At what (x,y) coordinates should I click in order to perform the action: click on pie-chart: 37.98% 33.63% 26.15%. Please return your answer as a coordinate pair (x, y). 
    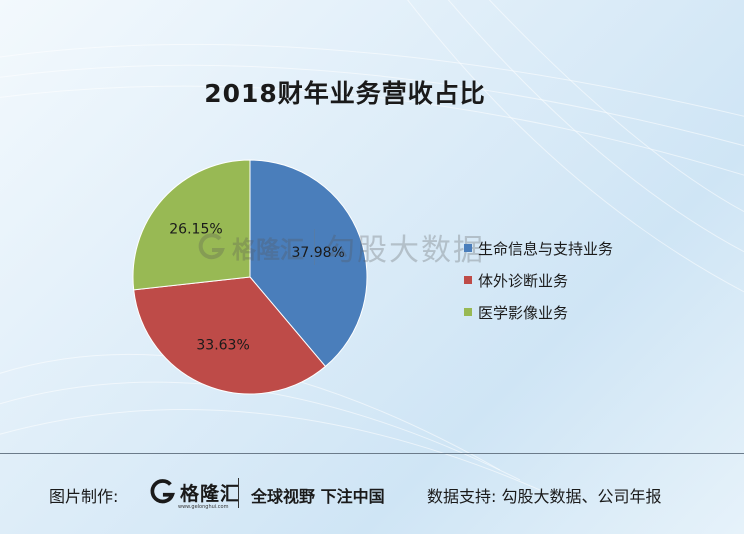
    Looking at the image, I should click on (250, 277).